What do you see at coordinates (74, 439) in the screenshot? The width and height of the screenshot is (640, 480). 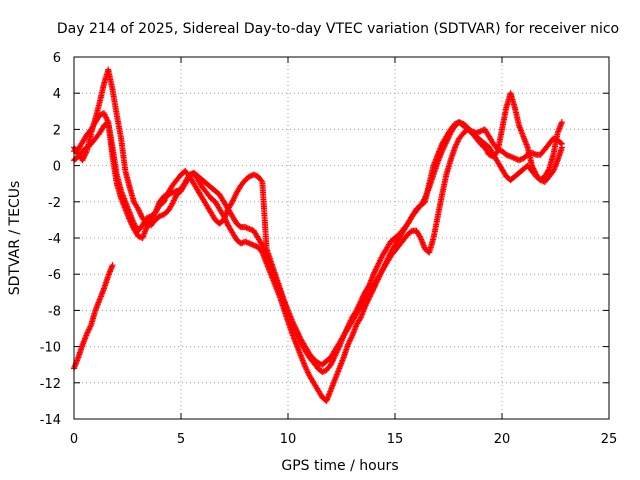 I see `x-tick-label: 0` at bounding box center [74, 439].